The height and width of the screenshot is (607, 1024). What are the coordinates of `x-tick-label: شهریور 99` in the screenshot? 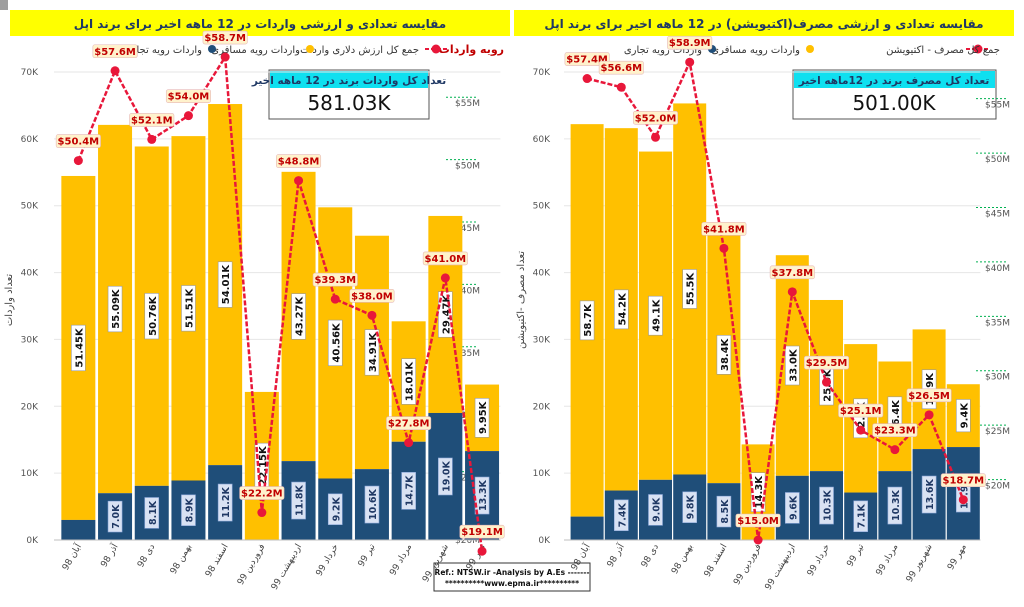 It's located at (920, 564).